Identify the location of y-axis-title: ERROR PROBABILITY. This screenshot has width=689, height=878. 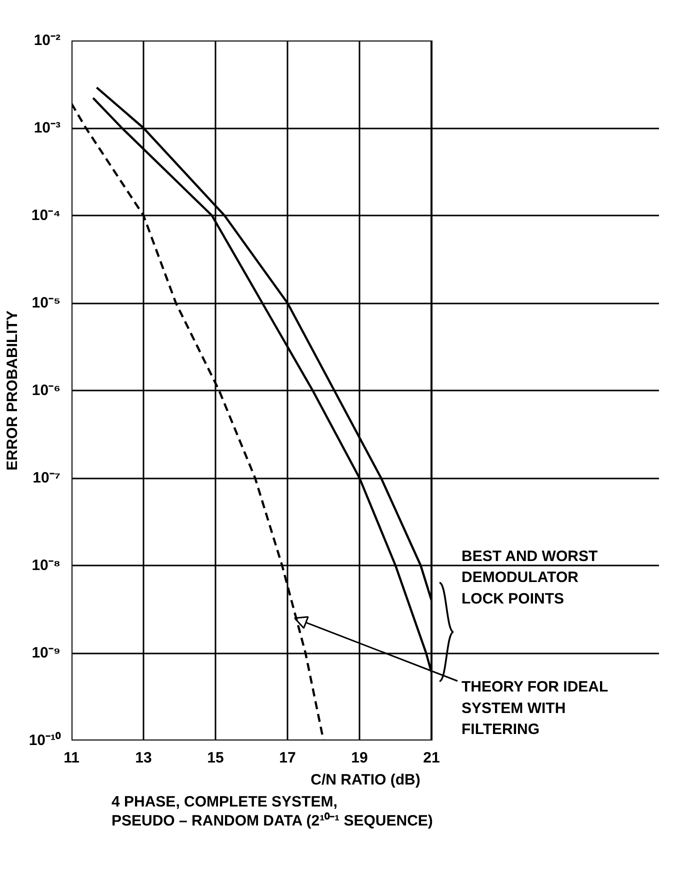
(12, 390).